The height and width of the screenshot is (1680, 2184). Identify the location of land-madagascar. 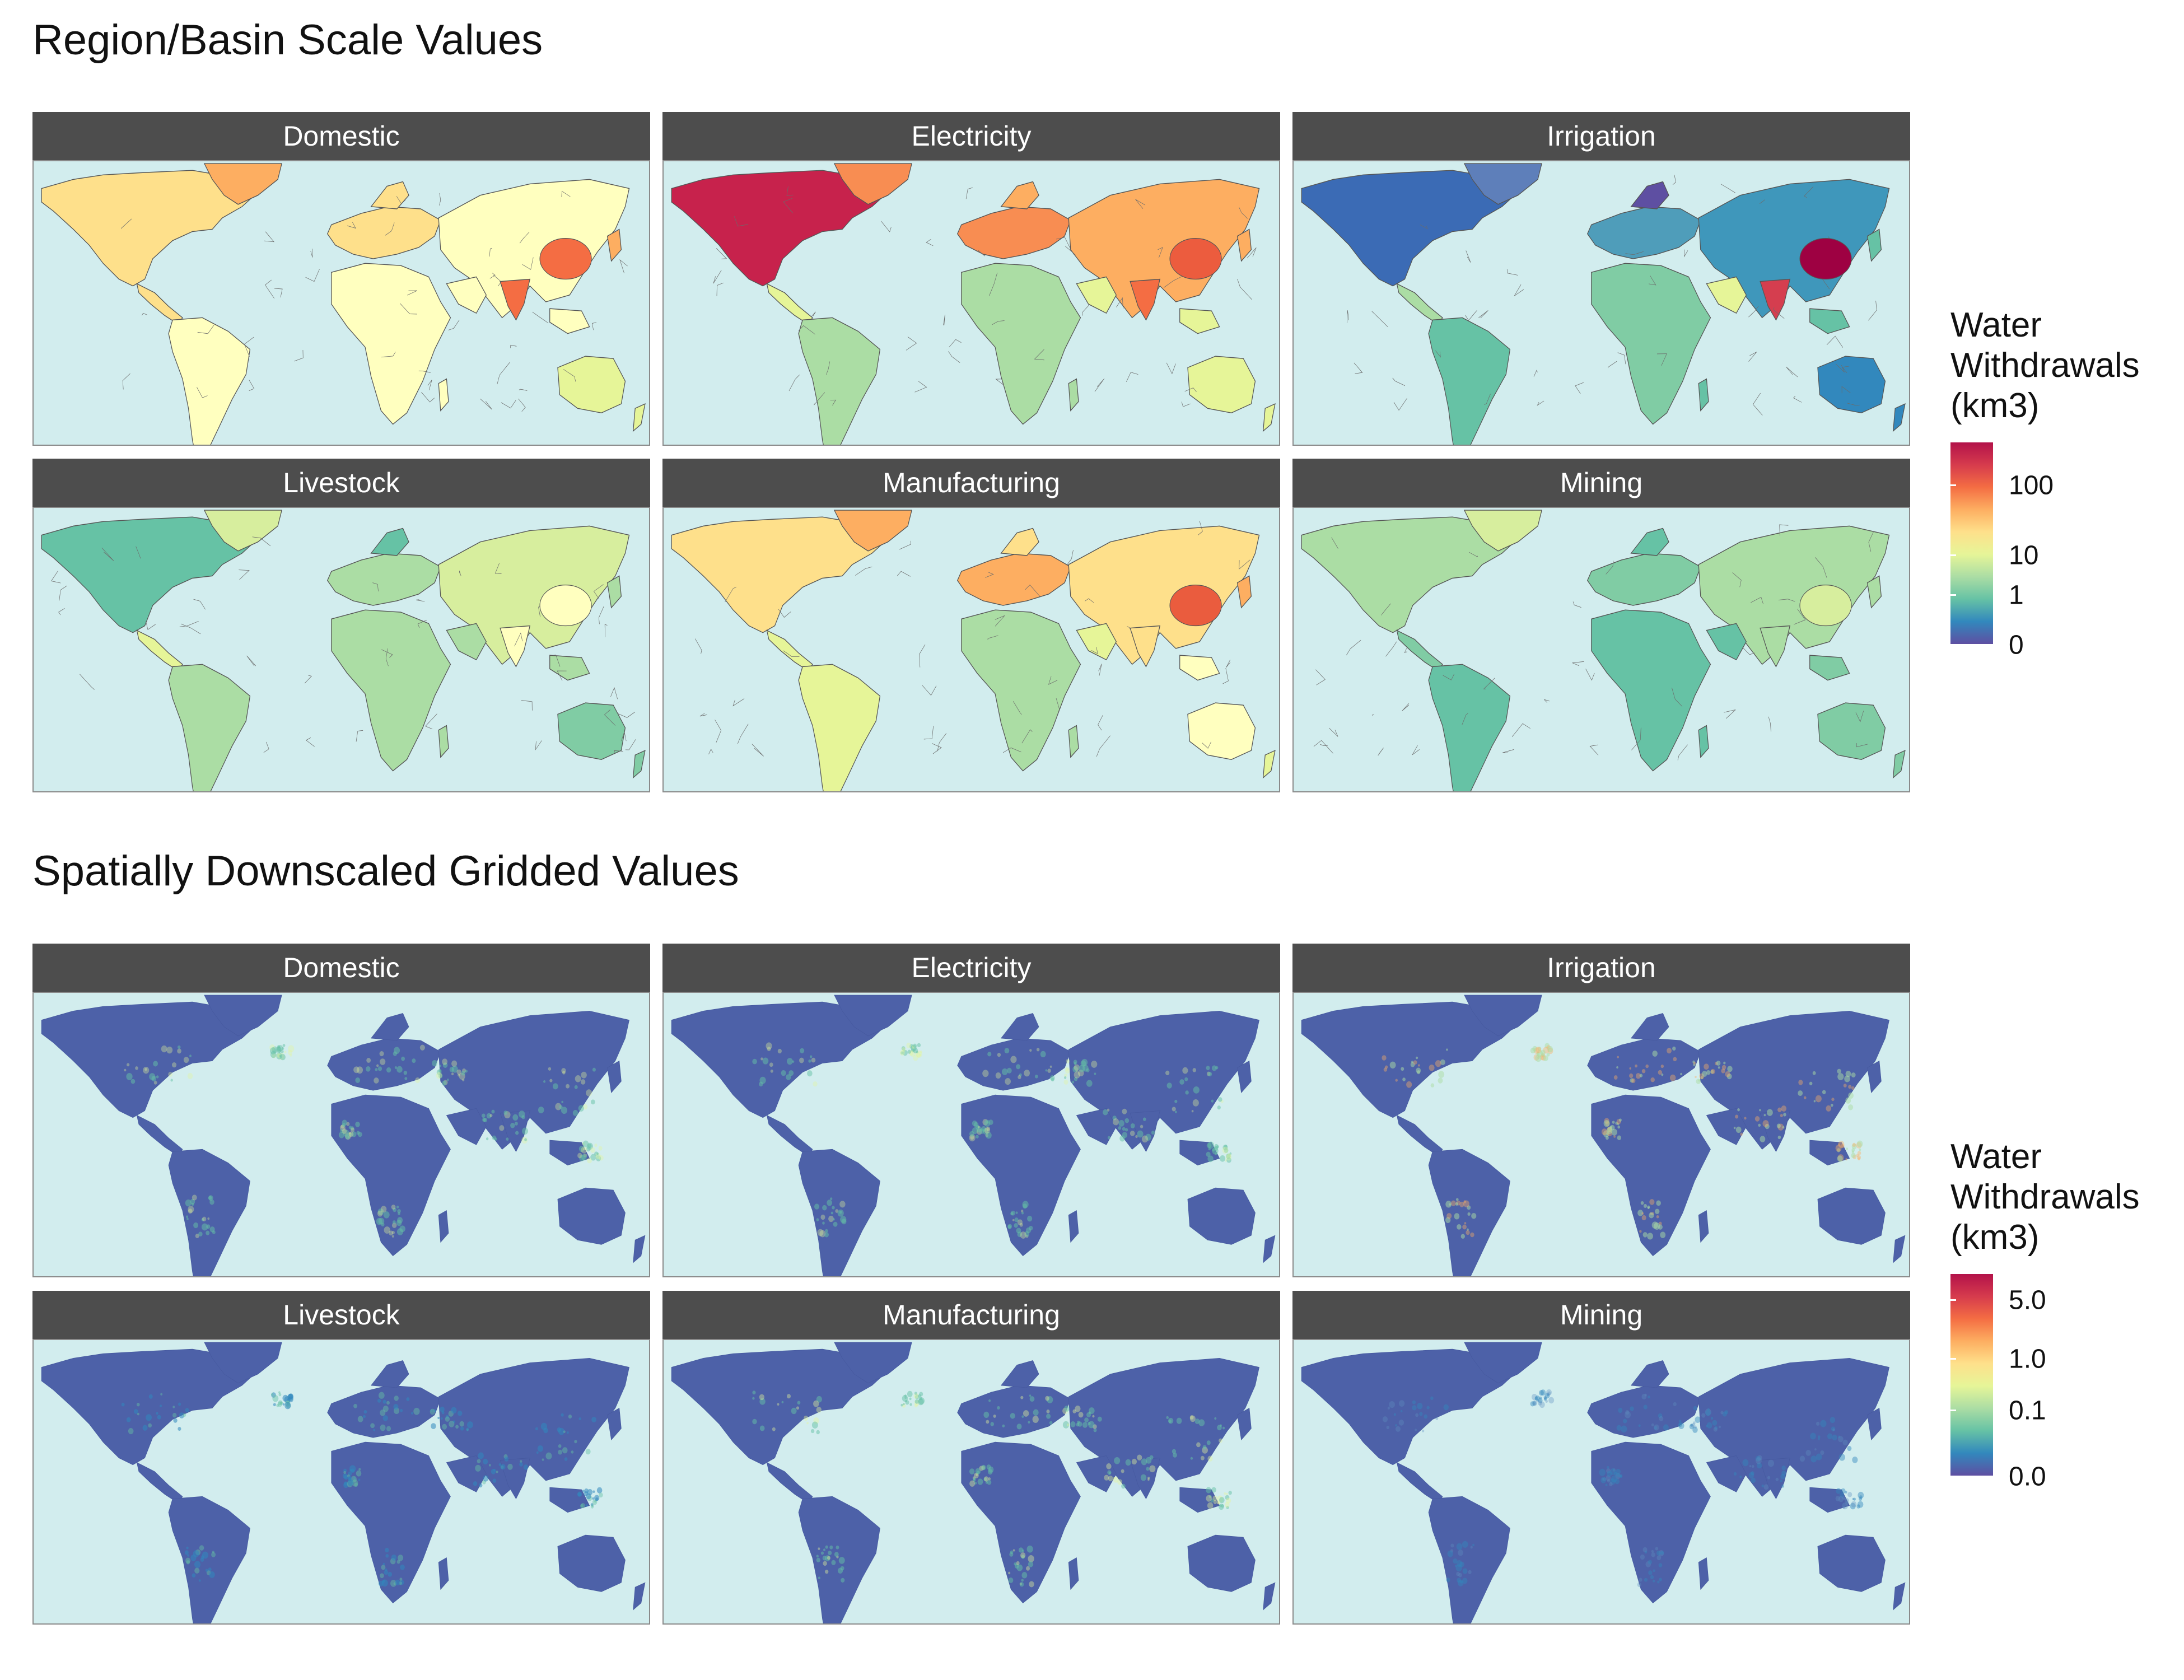
(1074, 742).